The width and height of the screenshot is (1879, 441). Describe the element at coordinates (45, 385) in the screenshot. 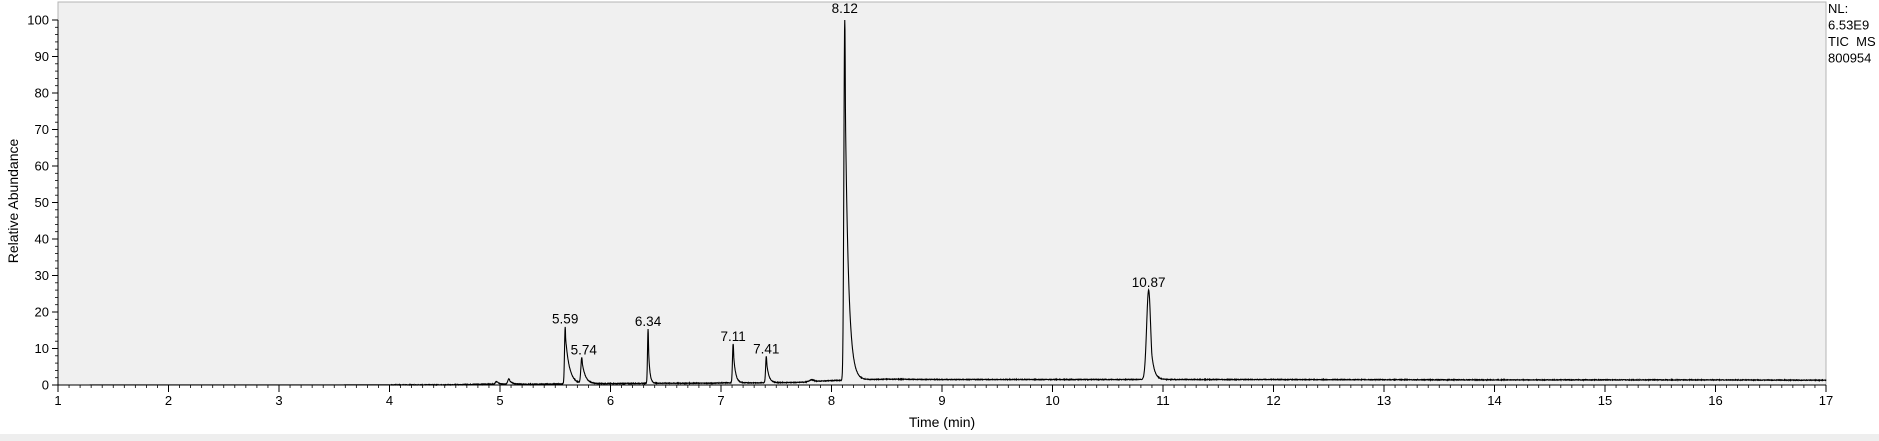

I see `y-tick-label: 0` at that location.